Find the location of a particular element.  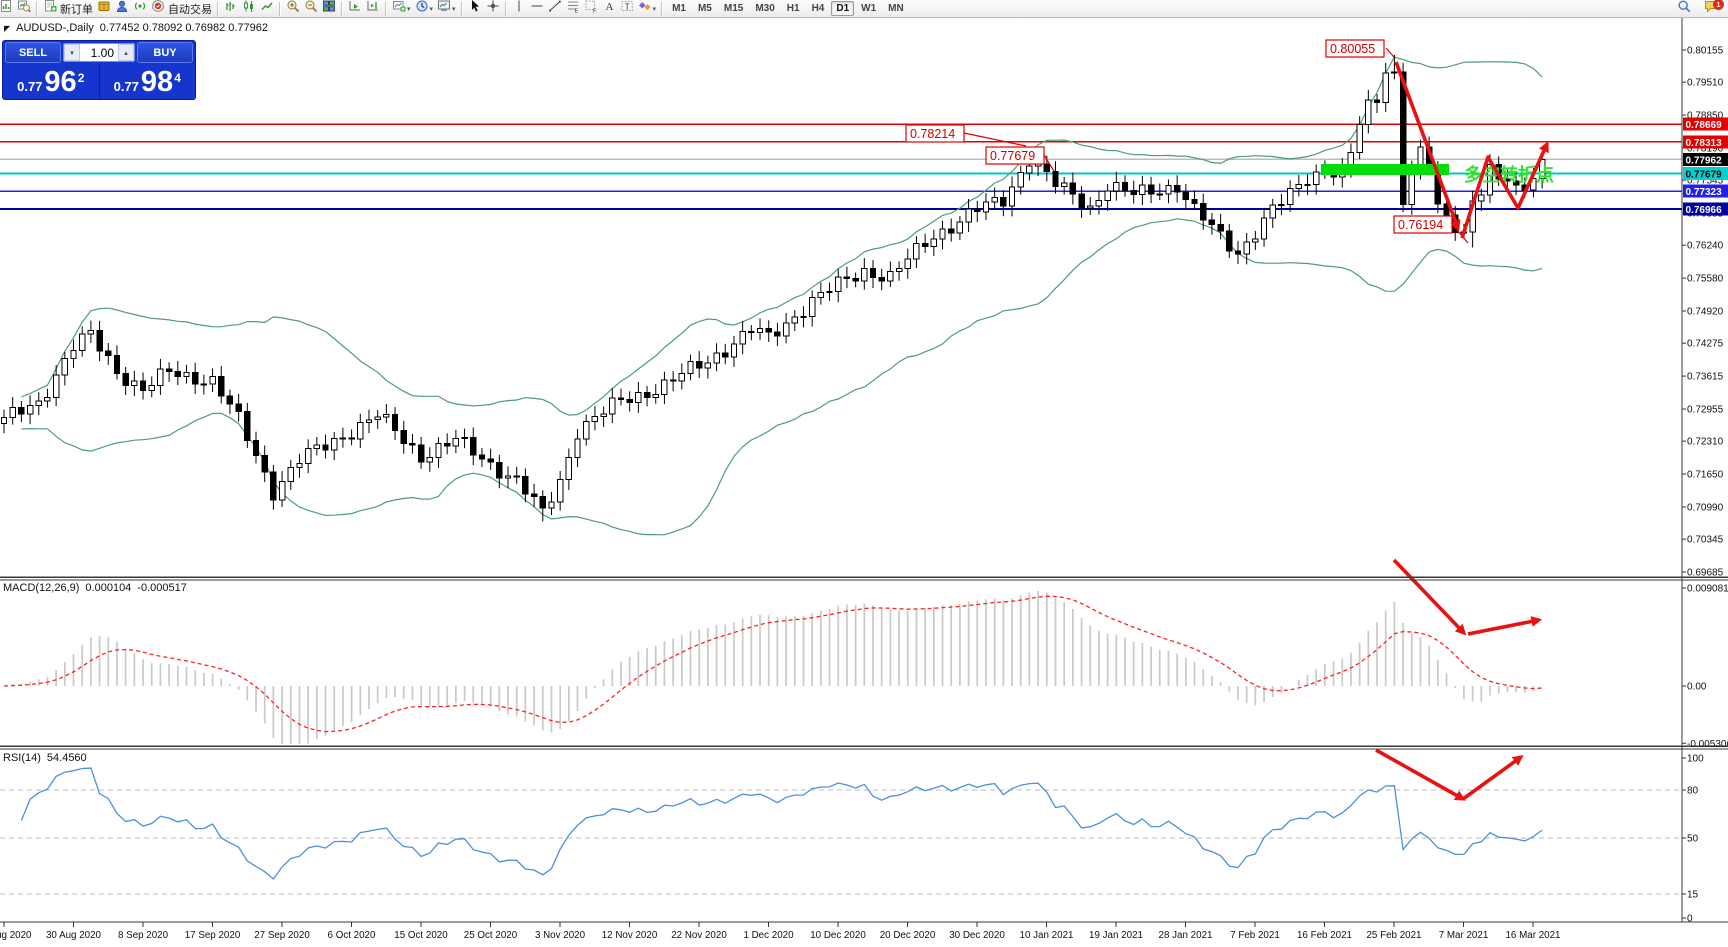

timeframe-button-m15: M15 is located at coordinates (733, 8).